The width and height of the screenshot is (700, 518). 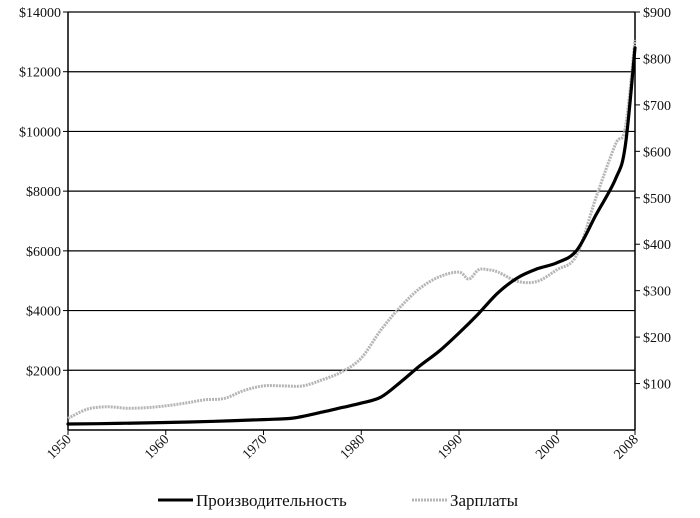 What do you see at coordinates (40, 132) in the screenshot?
I see `left-tick-label: $10000` at bounding box center [40, 132].